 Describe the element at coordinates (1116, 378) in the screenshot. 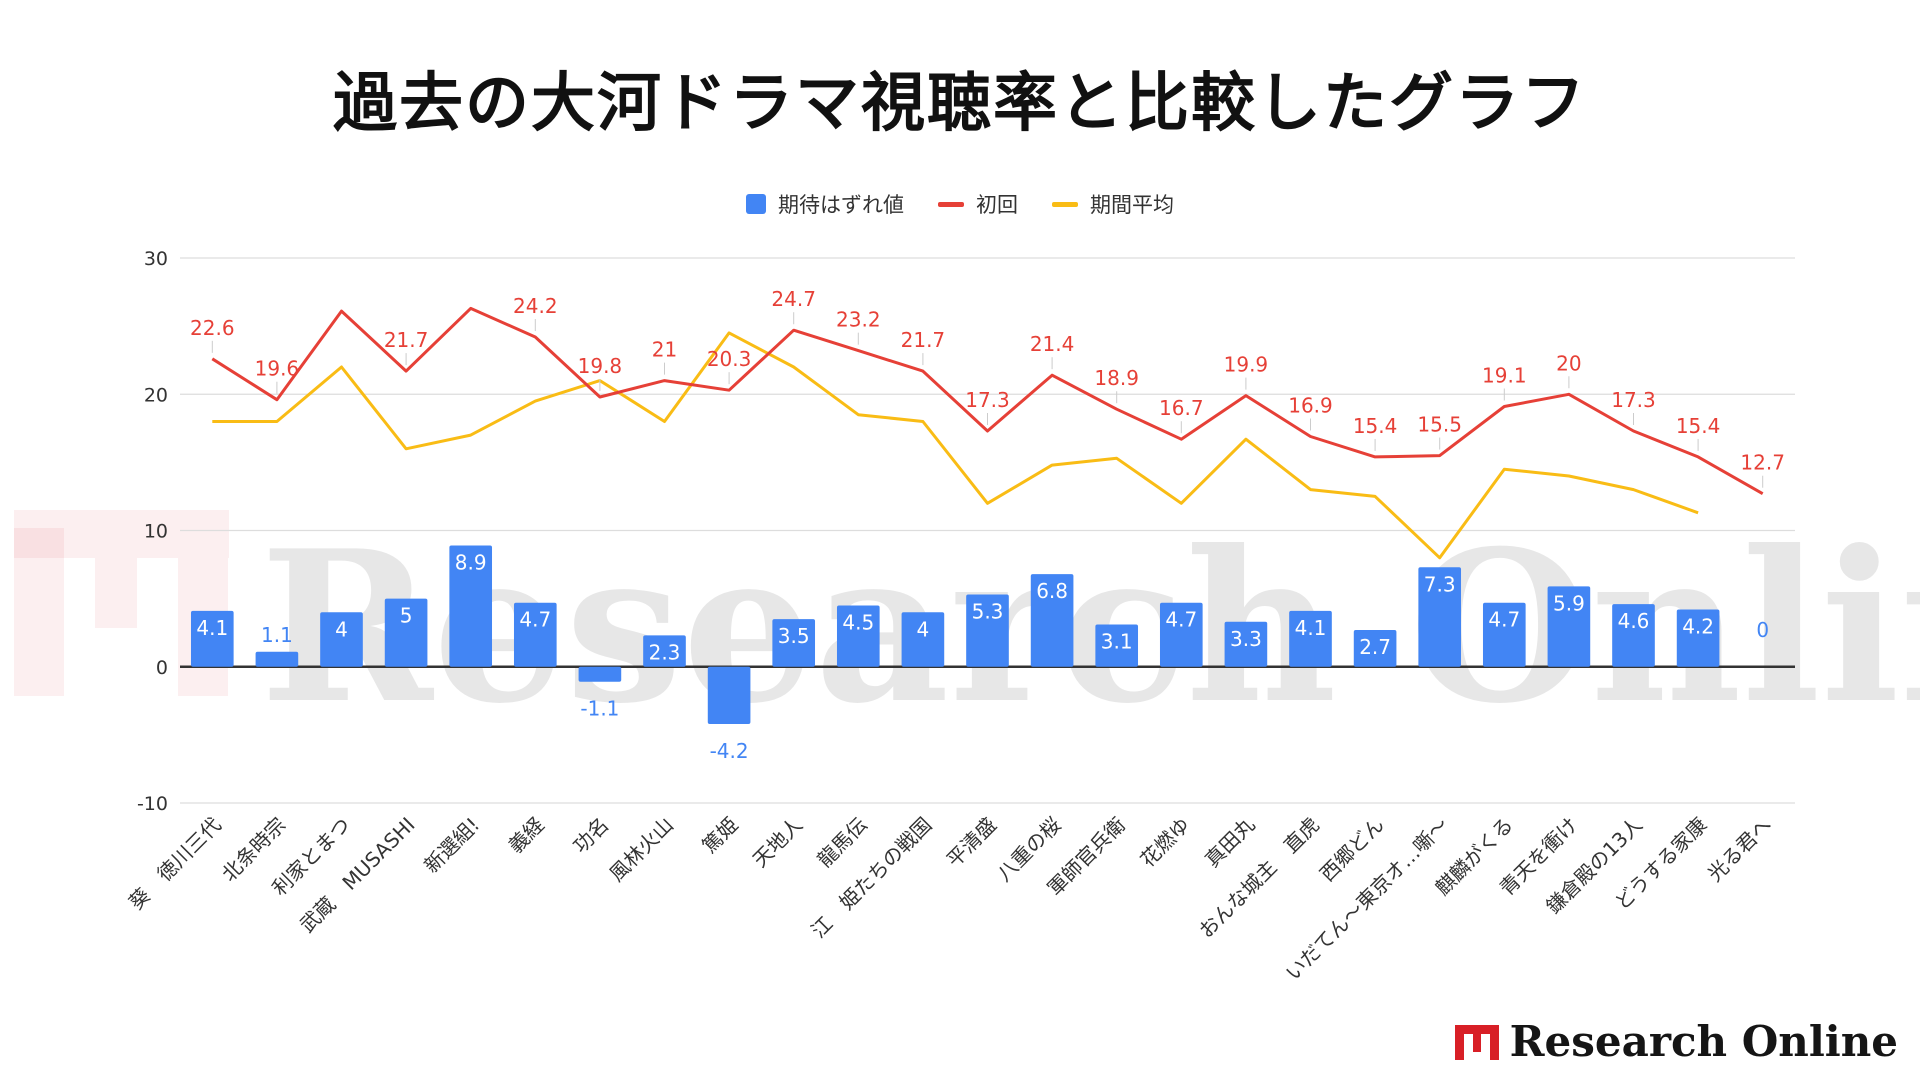

I see `first-episode-data-label: 18.9` at that location.